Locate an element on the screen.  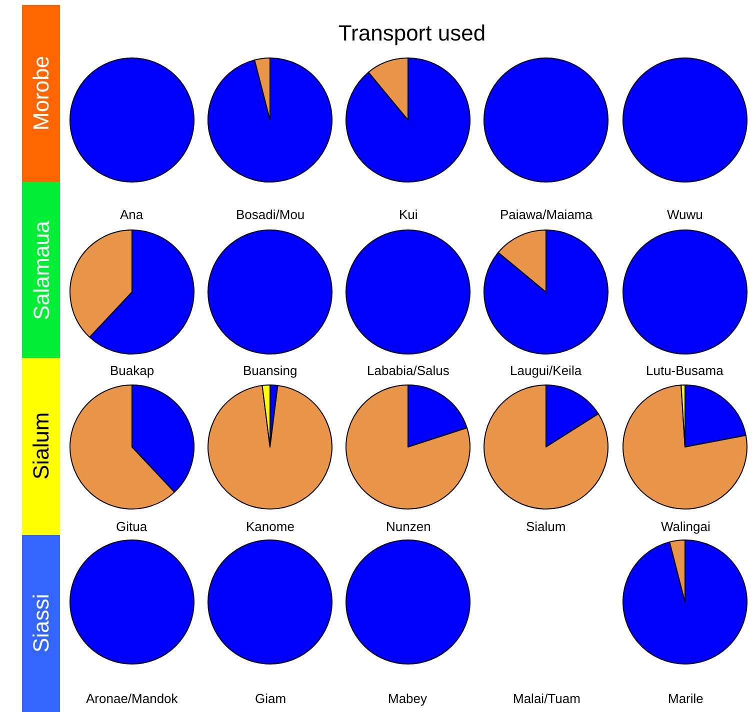
text: Bosadi/Mou is located at coordinates (270, 214).